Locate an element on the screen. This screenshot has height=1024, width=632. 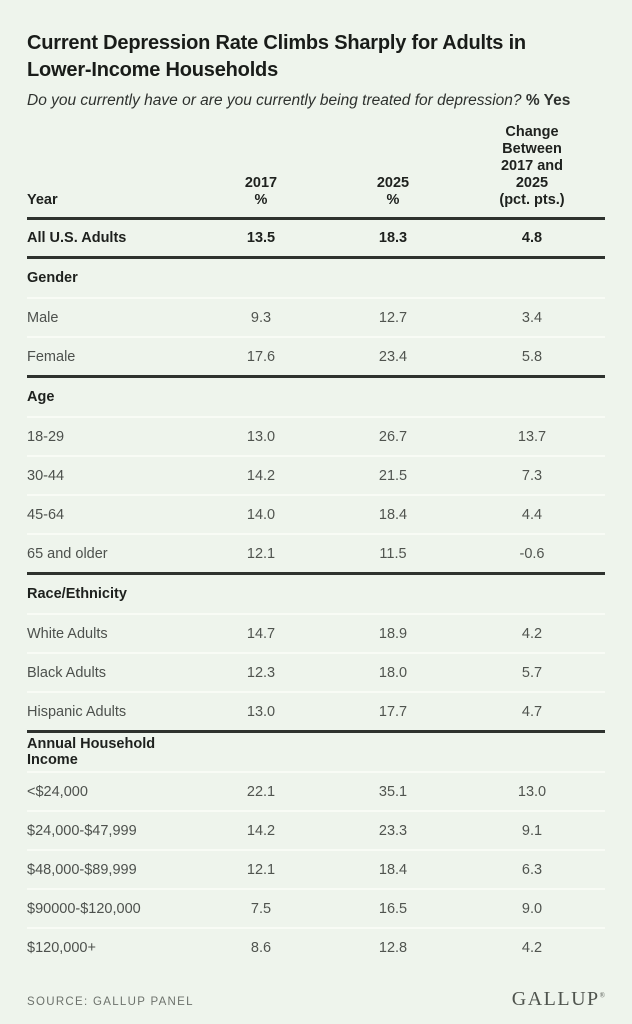
table-row: $24,000-$47,999 14.2 23.3 9.1 is located at coordinates (316, 831).